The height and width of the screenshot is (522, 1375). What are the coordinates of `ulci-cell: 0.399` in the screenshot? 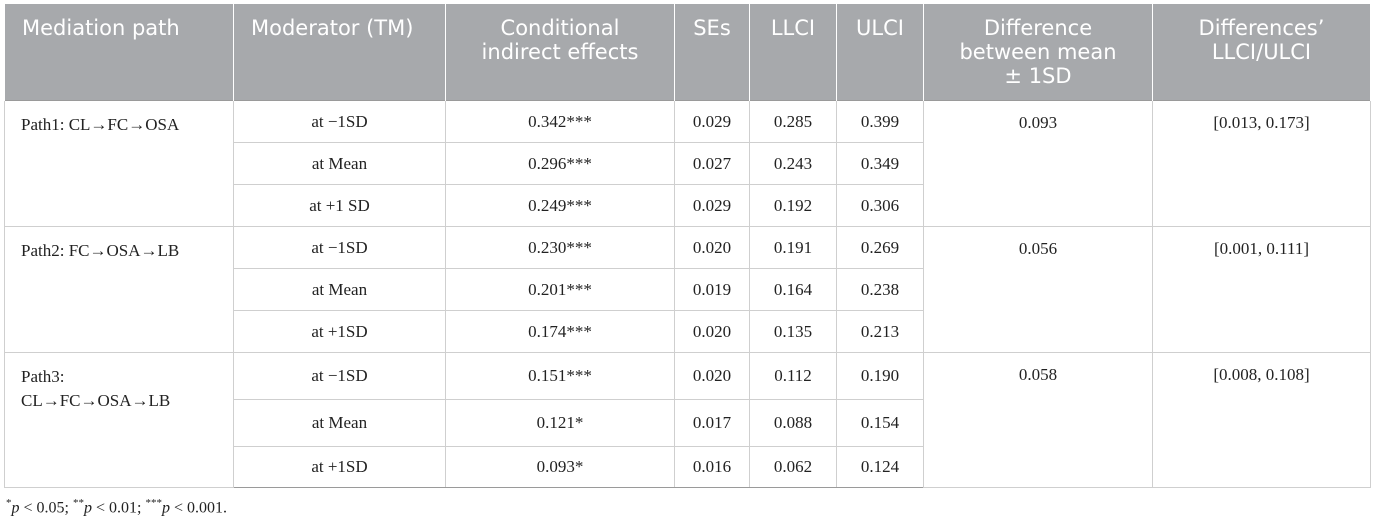 It's located at (880, 121).